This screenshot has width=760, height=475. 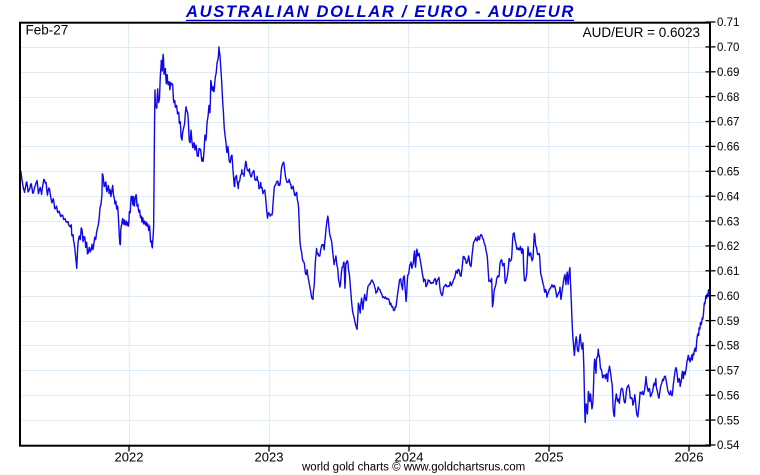 What do you see at coordinates (269, 457) in the screenshot?
I see `svg-text: 2023` at bounding box center [269, 457].